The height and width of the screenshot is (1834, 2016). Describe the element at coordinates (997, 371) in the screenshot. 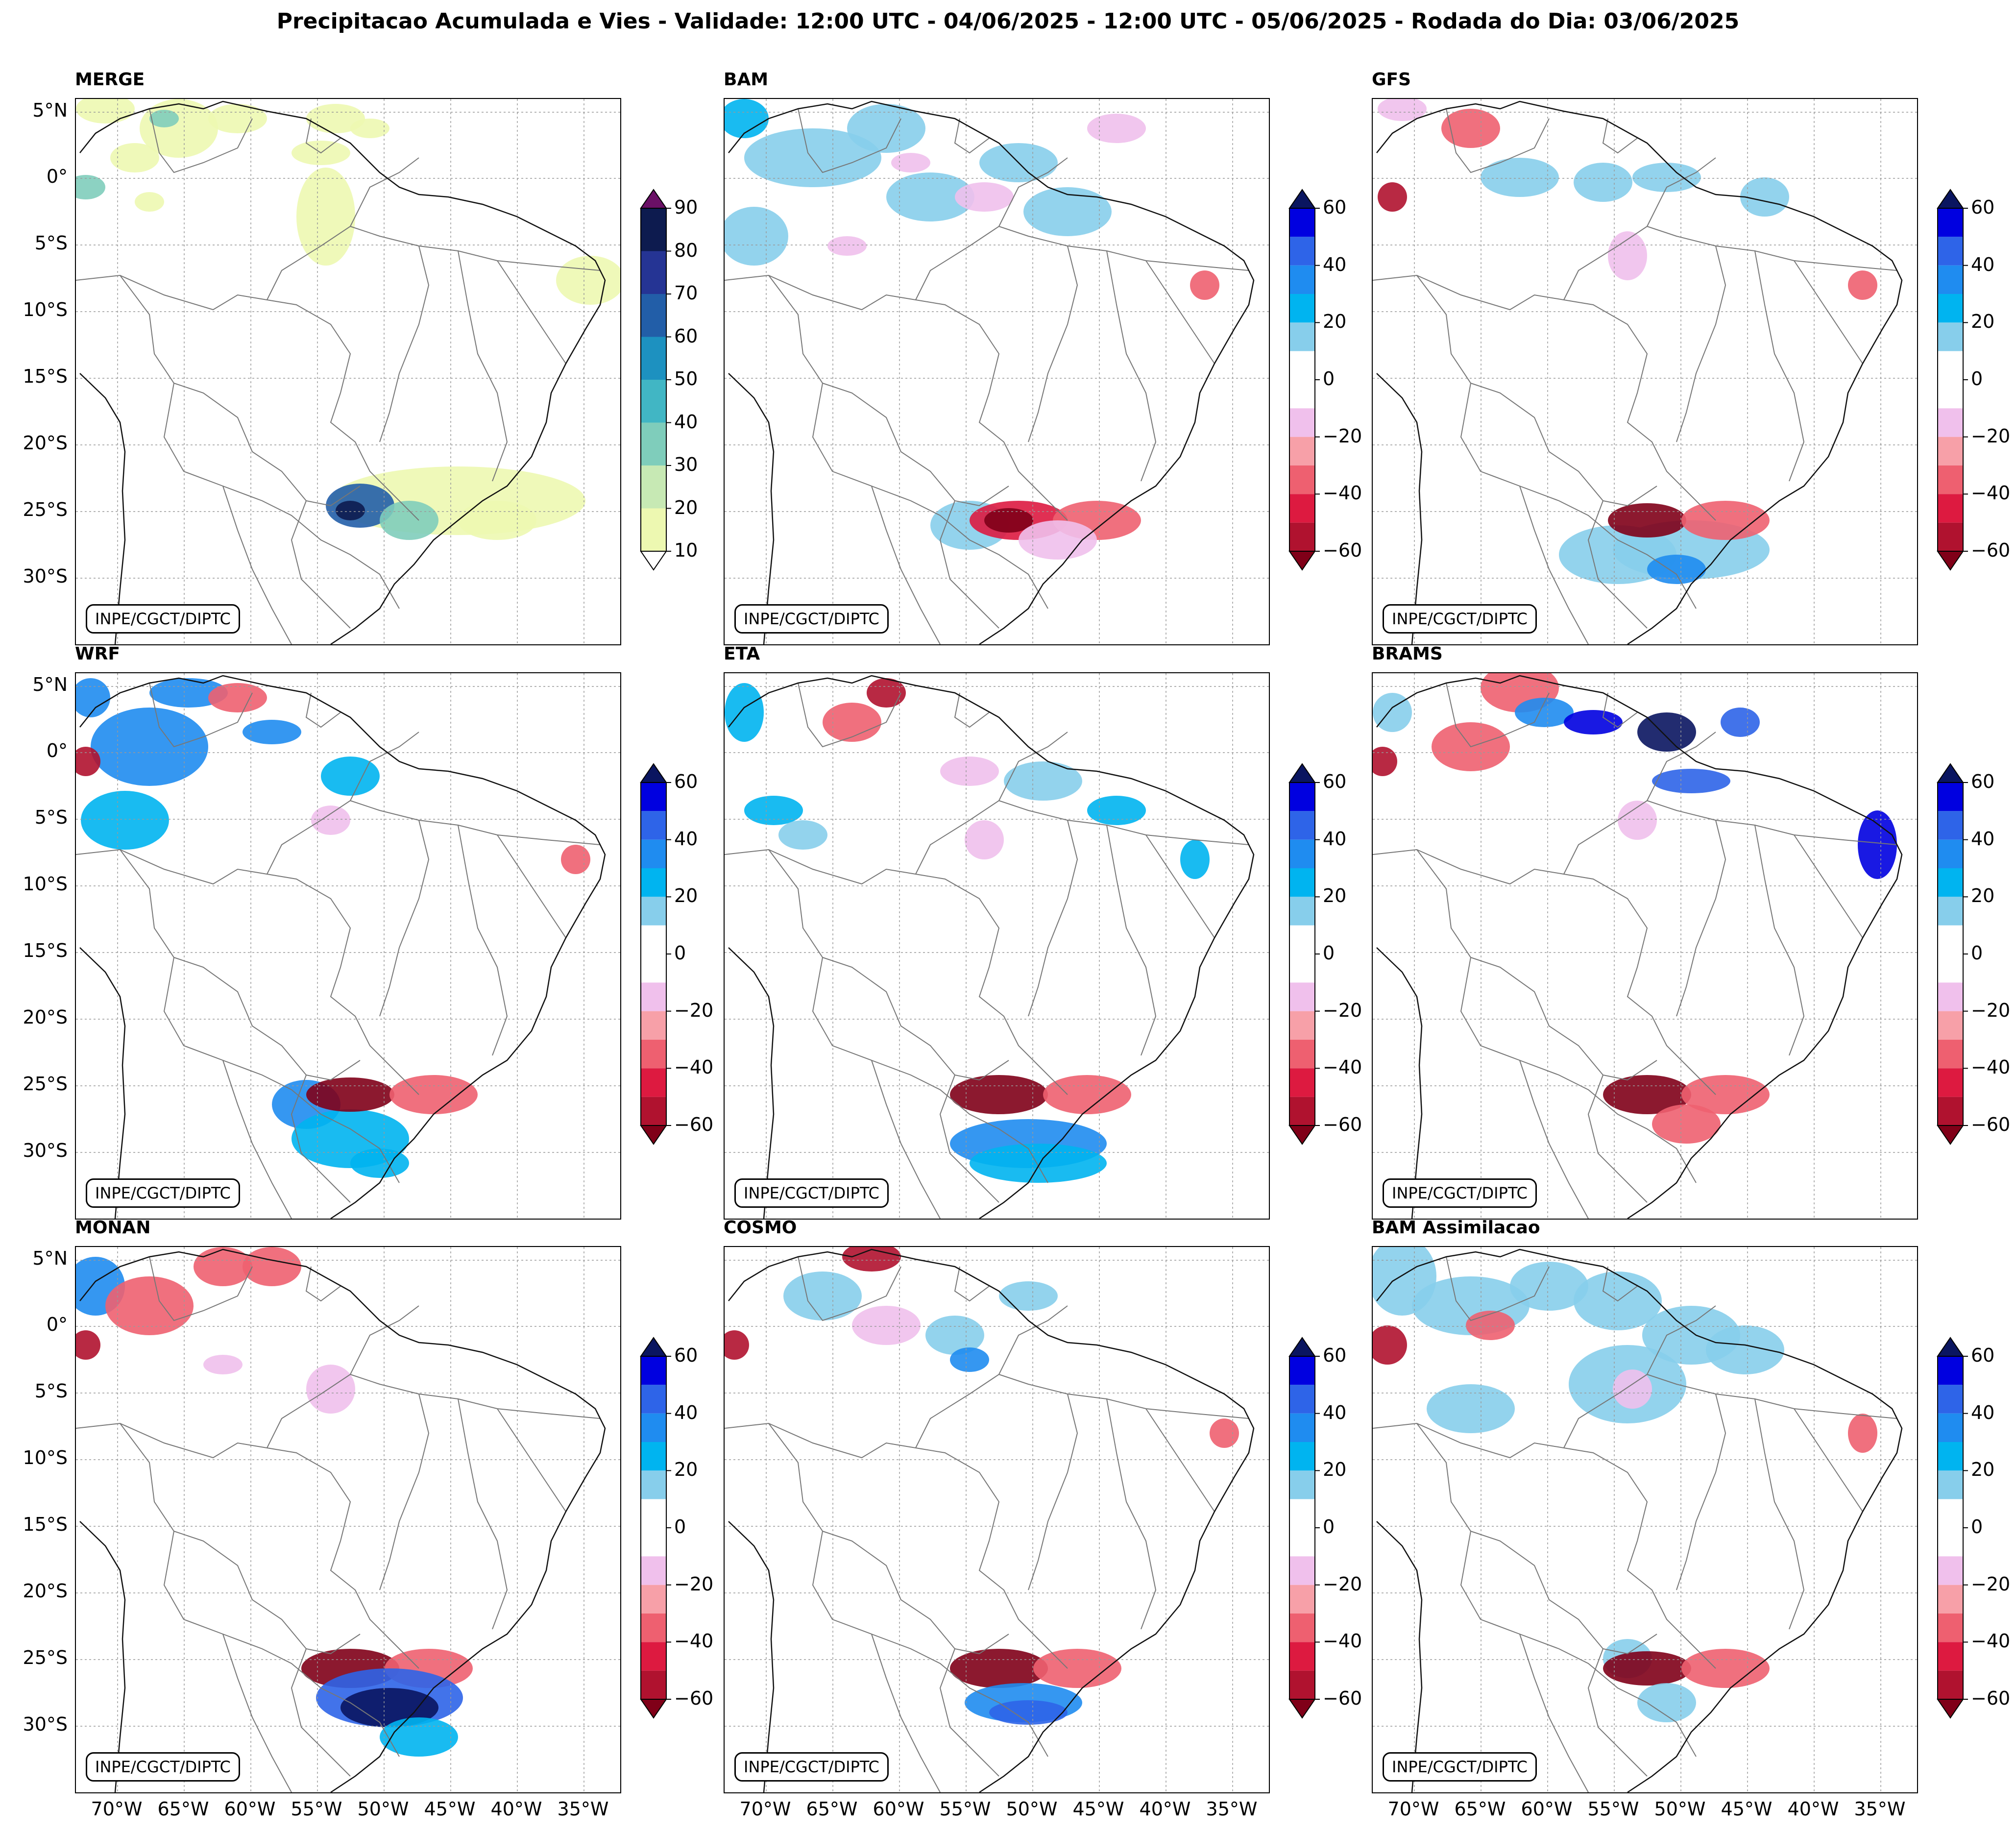

I see `map-canvas` at that location.